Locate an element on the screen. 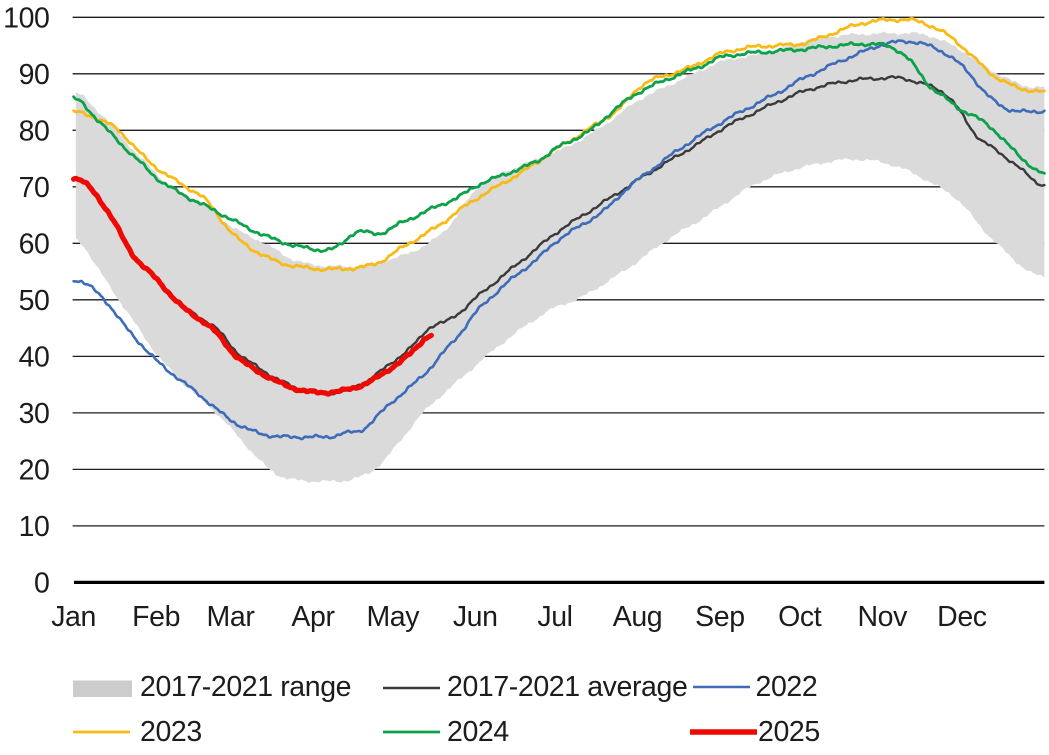 The width and height of the screenshot is (1049, 755). svg-text: 40 is located at coordinates (34, 358).